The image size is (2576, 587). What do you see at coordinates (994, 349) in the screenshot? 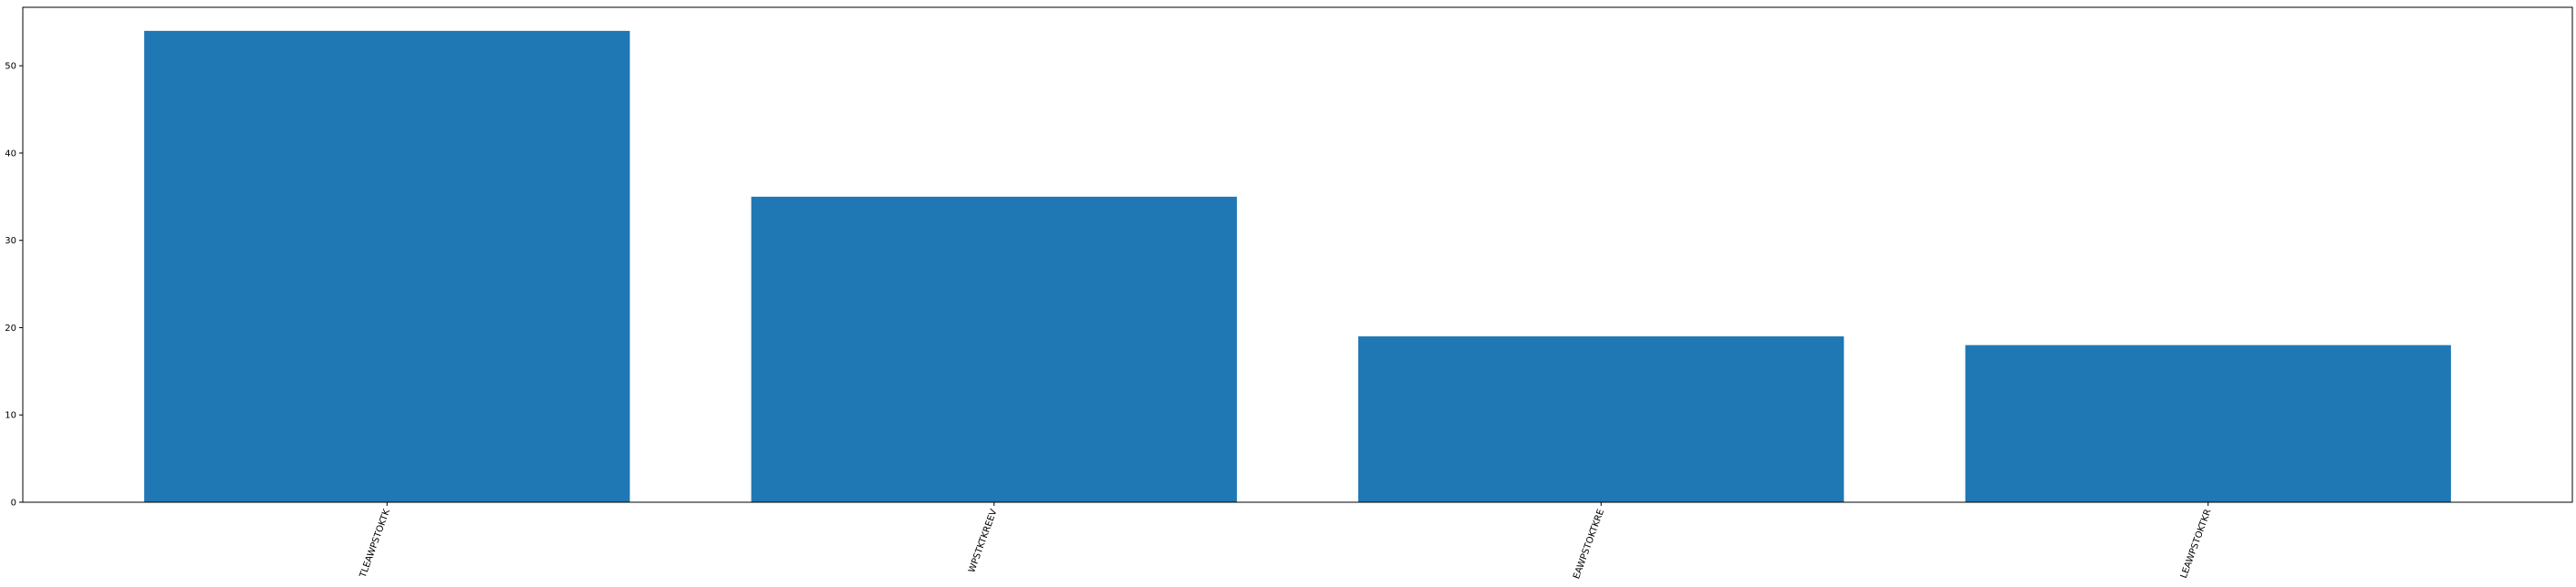
I see `bar-WPSTKTKREEV` at bounding box center [994, 349].